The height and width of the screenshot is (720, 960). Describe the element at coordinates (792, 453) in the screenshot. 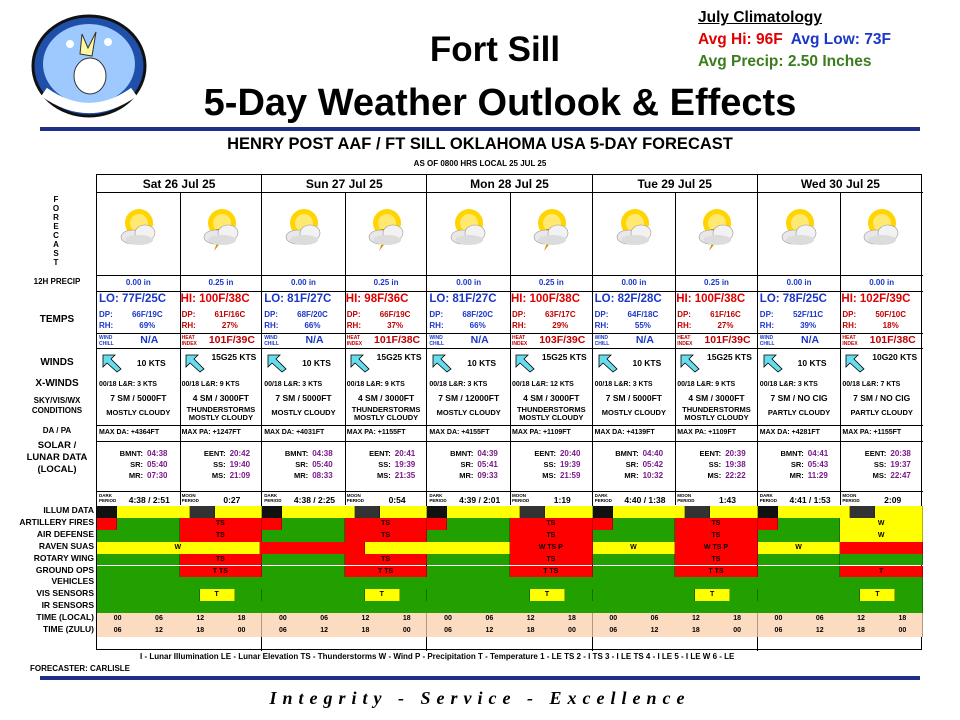

I see `bmnt-label: BMNT:` at that location.